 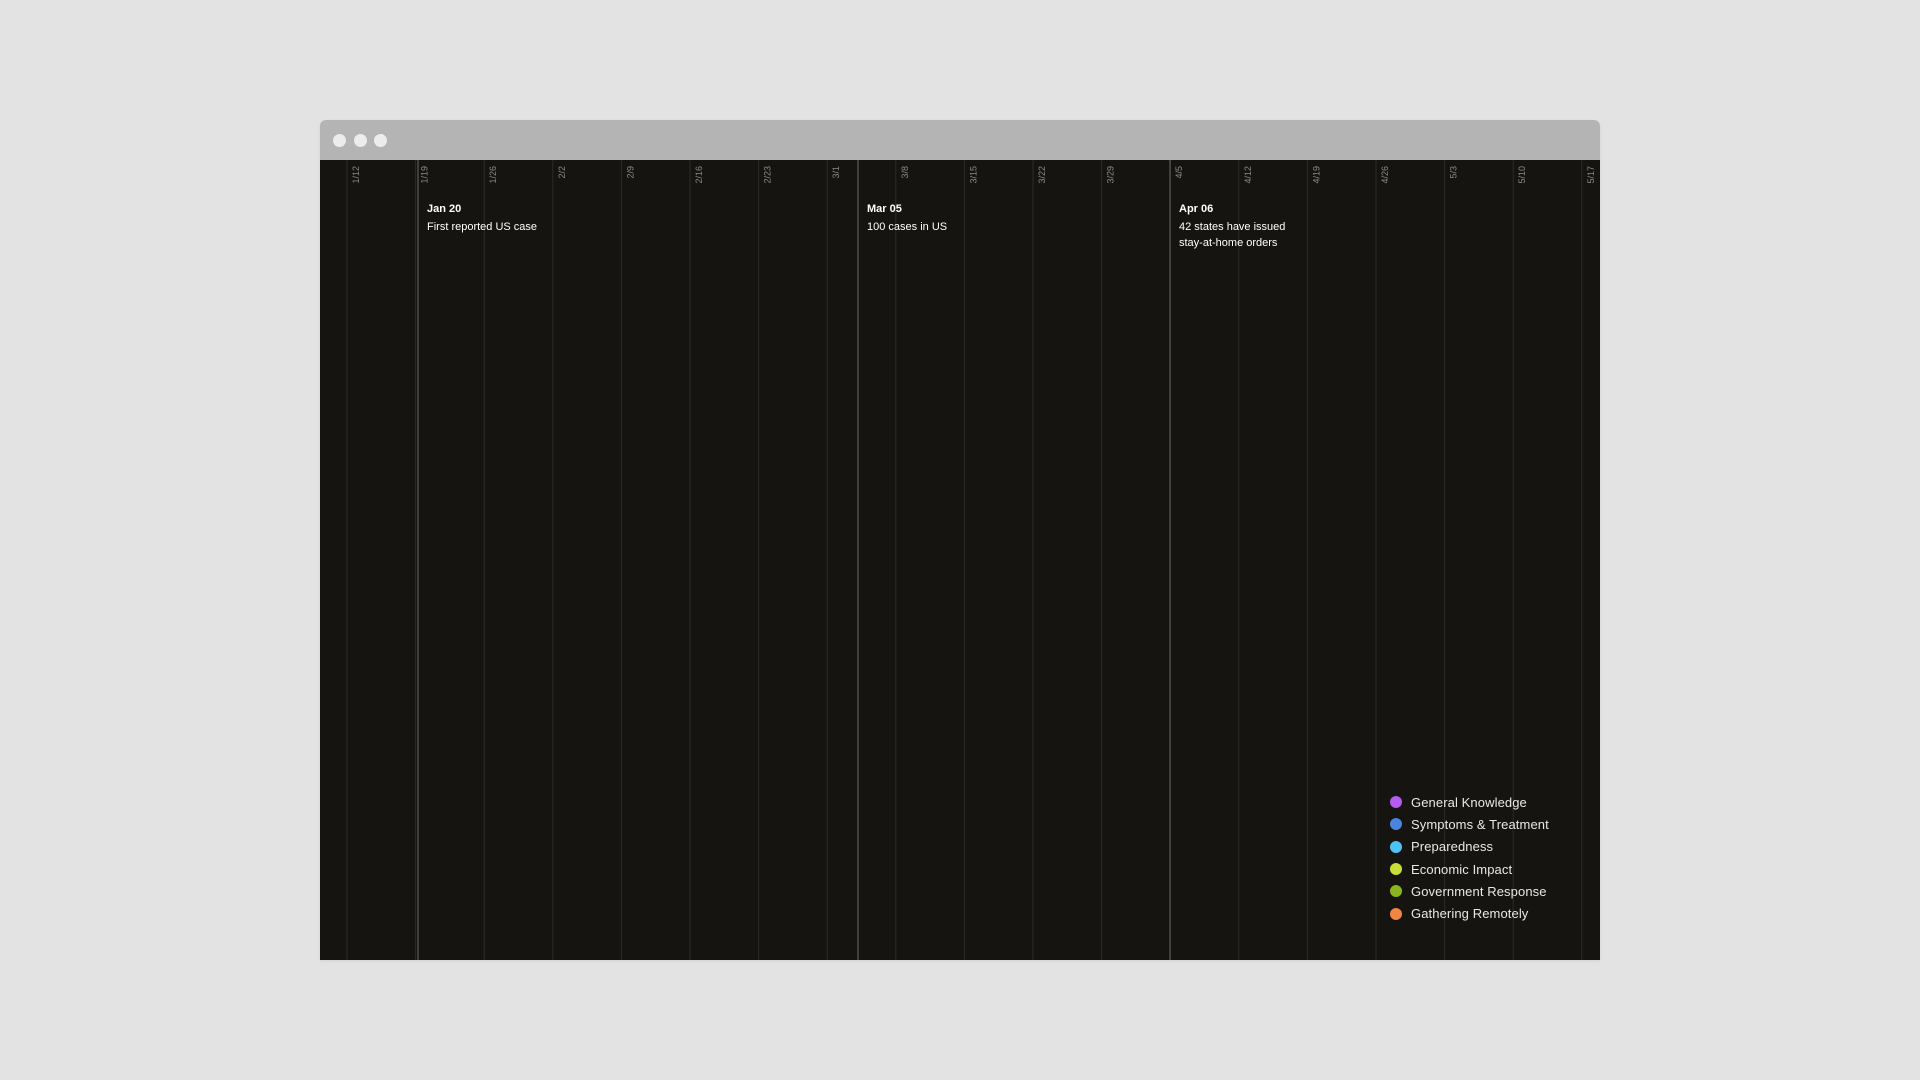 I want to click on legend-item: Preparedness, so click(x=1490, y=847).